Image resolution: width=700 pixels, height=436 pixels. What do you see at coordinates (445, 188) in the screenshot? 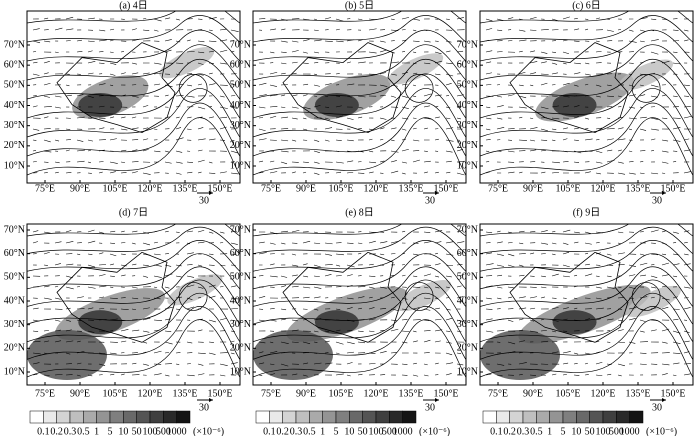
I see `lon-label: 150°E` at bounding box center [445, 188].